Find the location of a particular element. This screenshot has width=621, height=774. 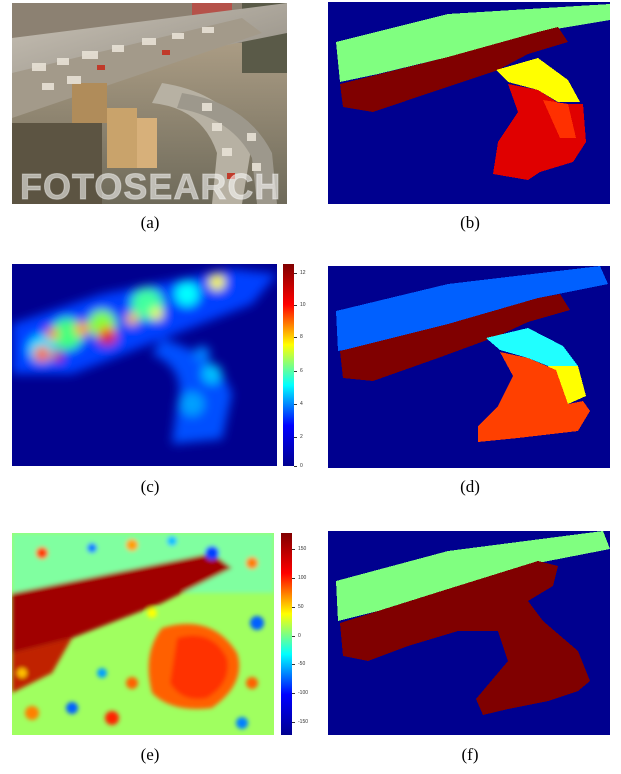

segmentation-panel-d is located at coordinates (469, 367).